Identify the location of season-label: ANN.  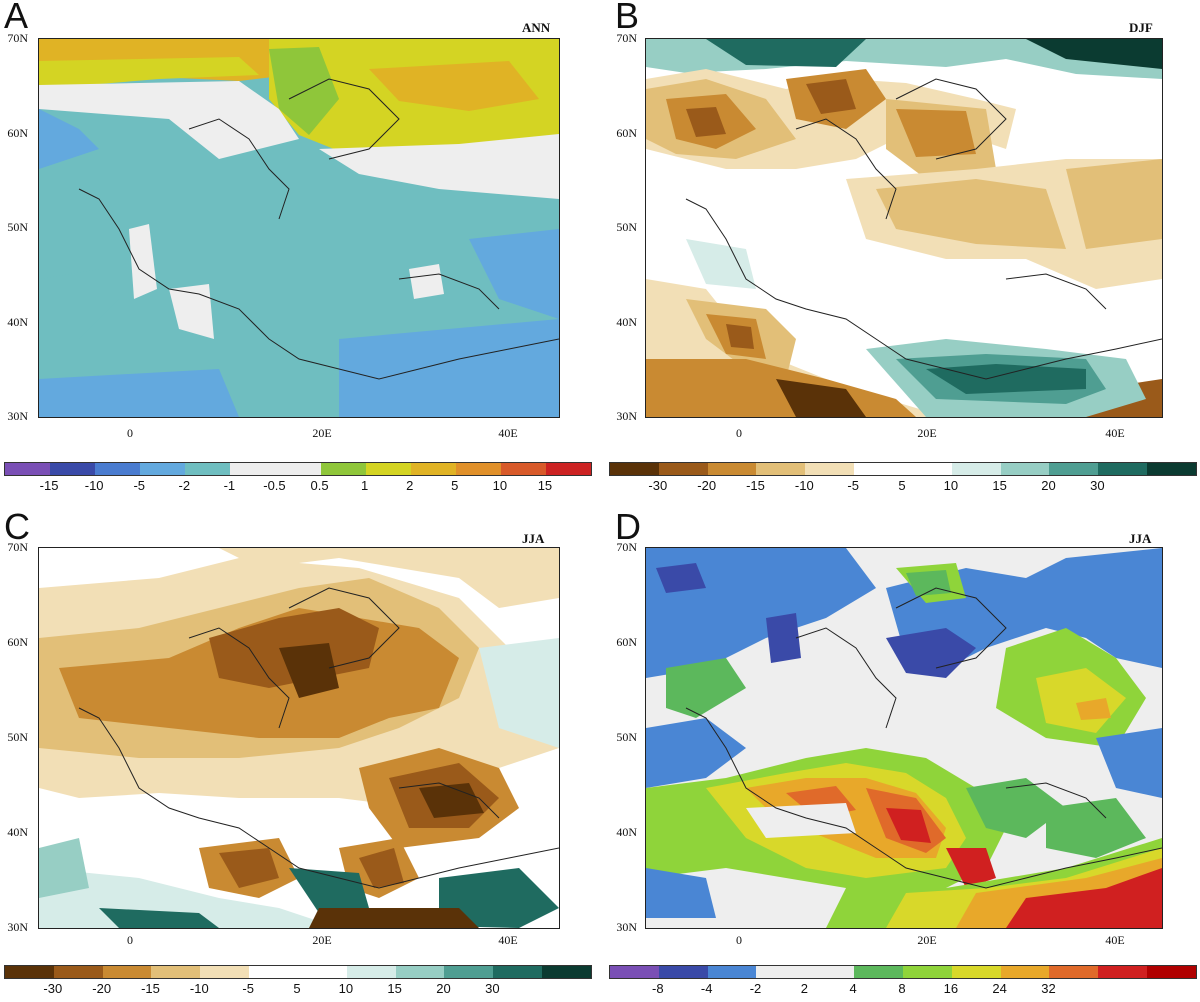
(536, 27).